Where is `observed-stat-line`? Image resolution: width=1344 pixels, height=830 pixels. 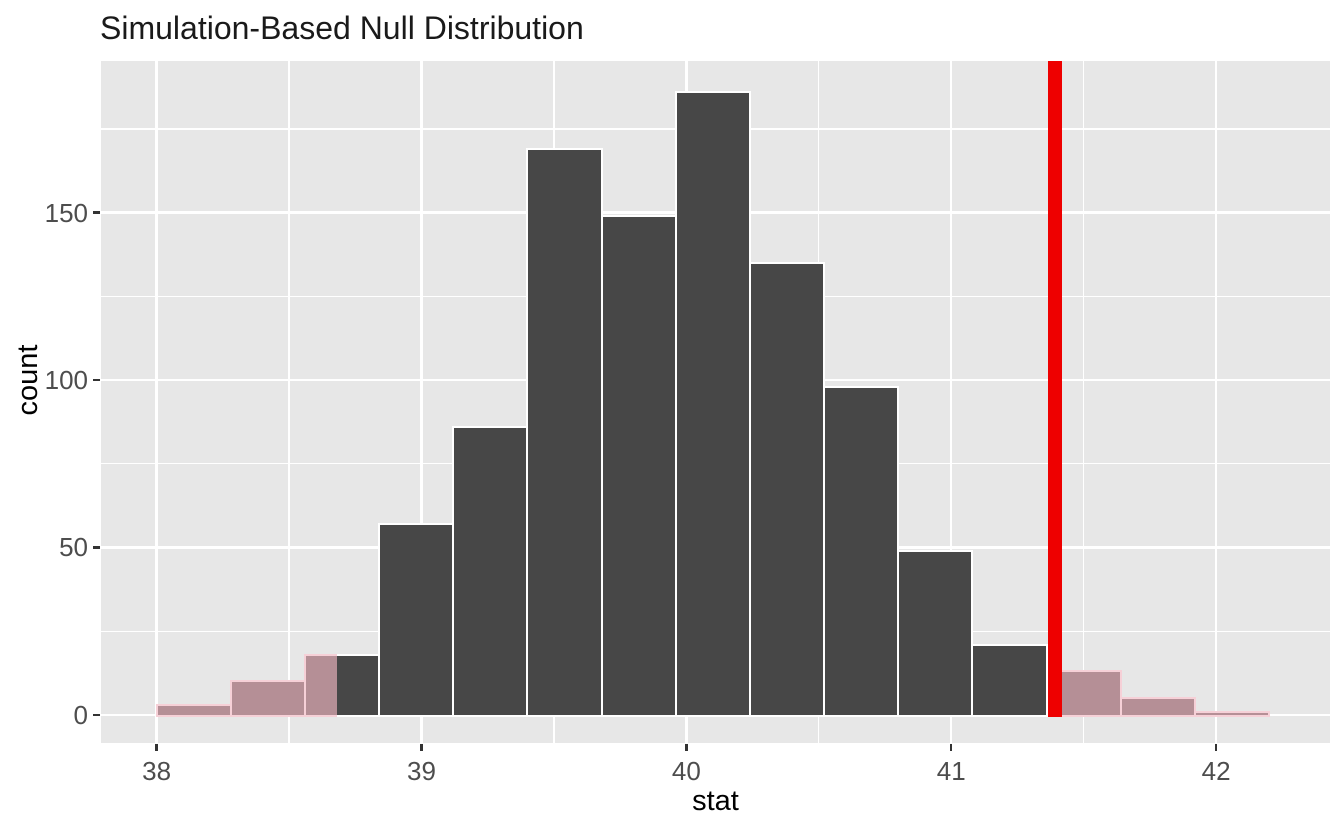
observed-stat-line is located at coordinates (1054, 389).